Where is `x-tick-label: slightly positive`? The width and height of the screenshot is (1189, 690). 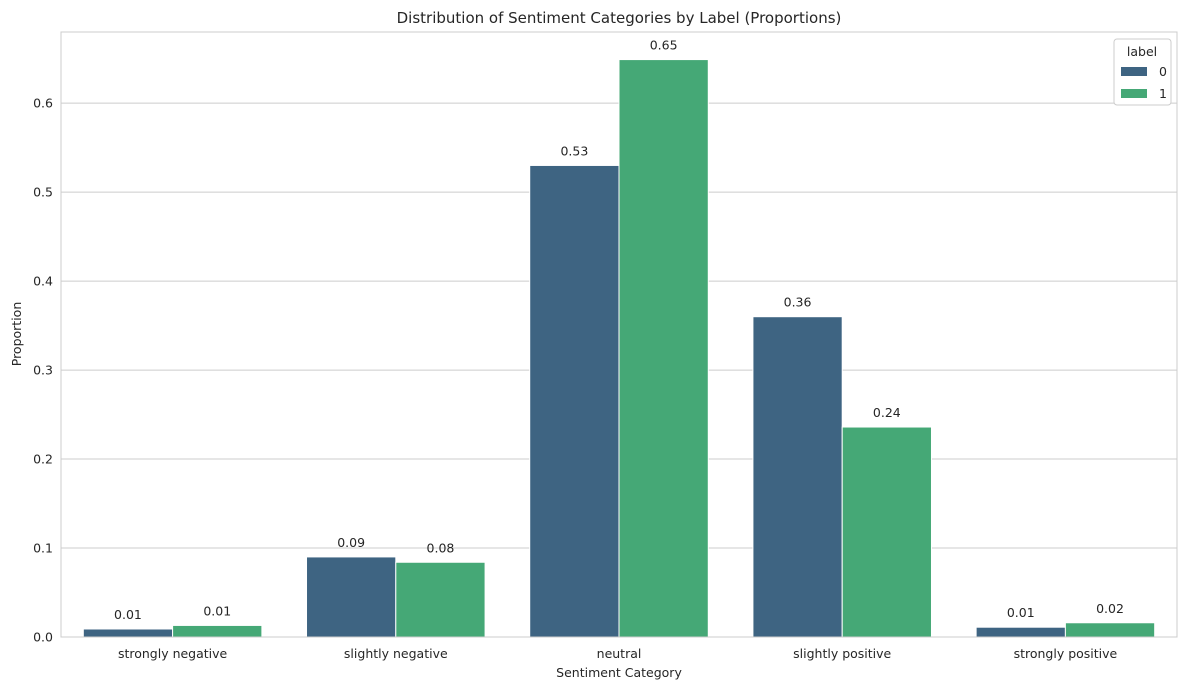
x-tick-label: slightly positive is located at coordinates (842, 653).